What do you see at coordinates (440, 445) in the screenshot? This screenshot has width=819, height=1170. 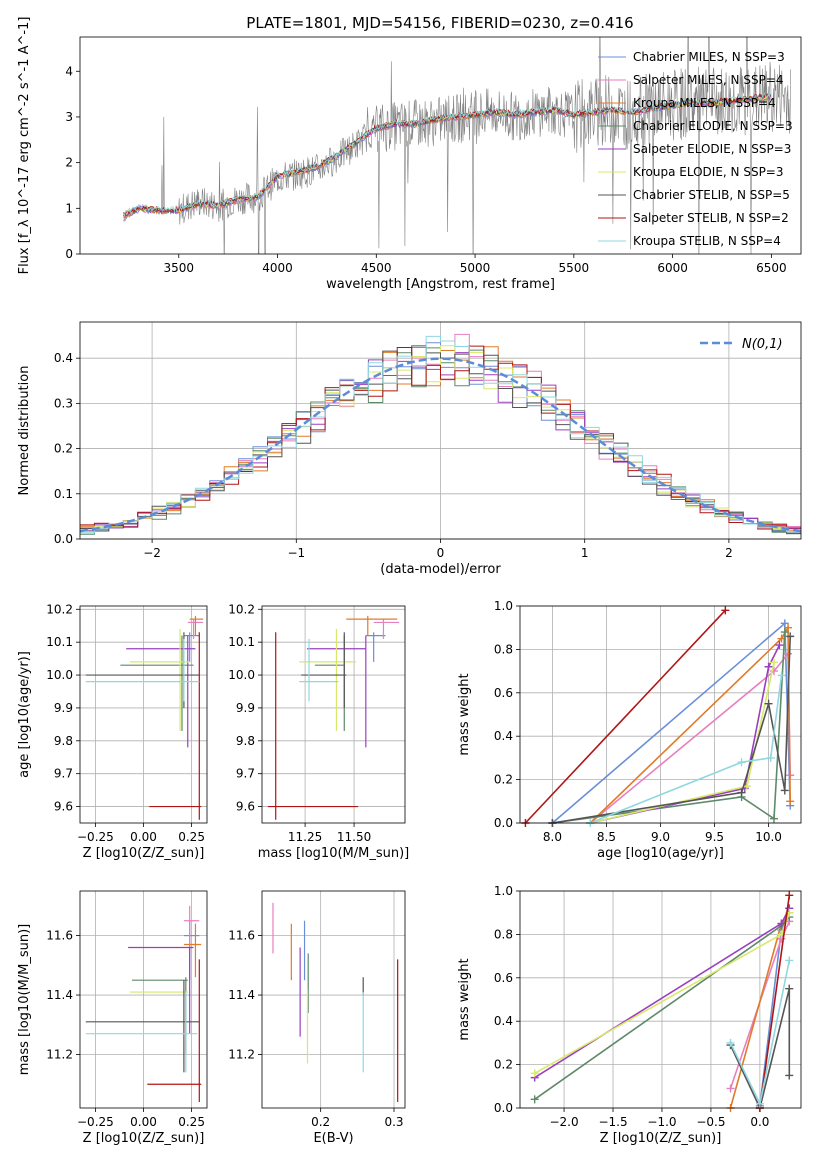 I see `gaussian-curve` at bounding box center [440, 445].